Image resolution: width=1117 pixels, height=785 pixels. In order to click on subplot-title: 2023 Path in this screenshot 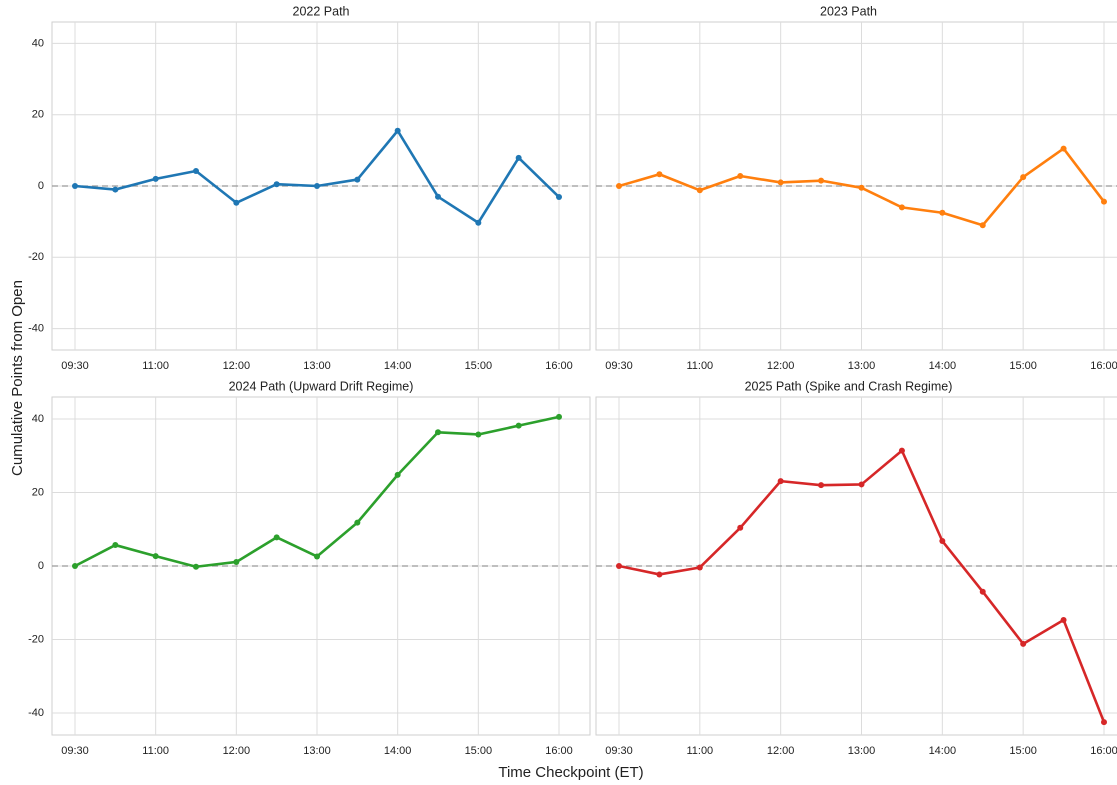, I will do `click(848, 11)`.